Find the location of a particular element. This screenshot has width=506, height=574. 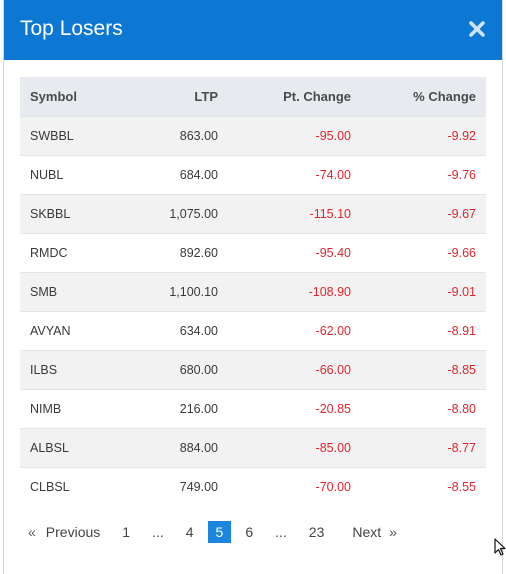

cell-pt-change: -115.10 is located at coordinates (330, 213).